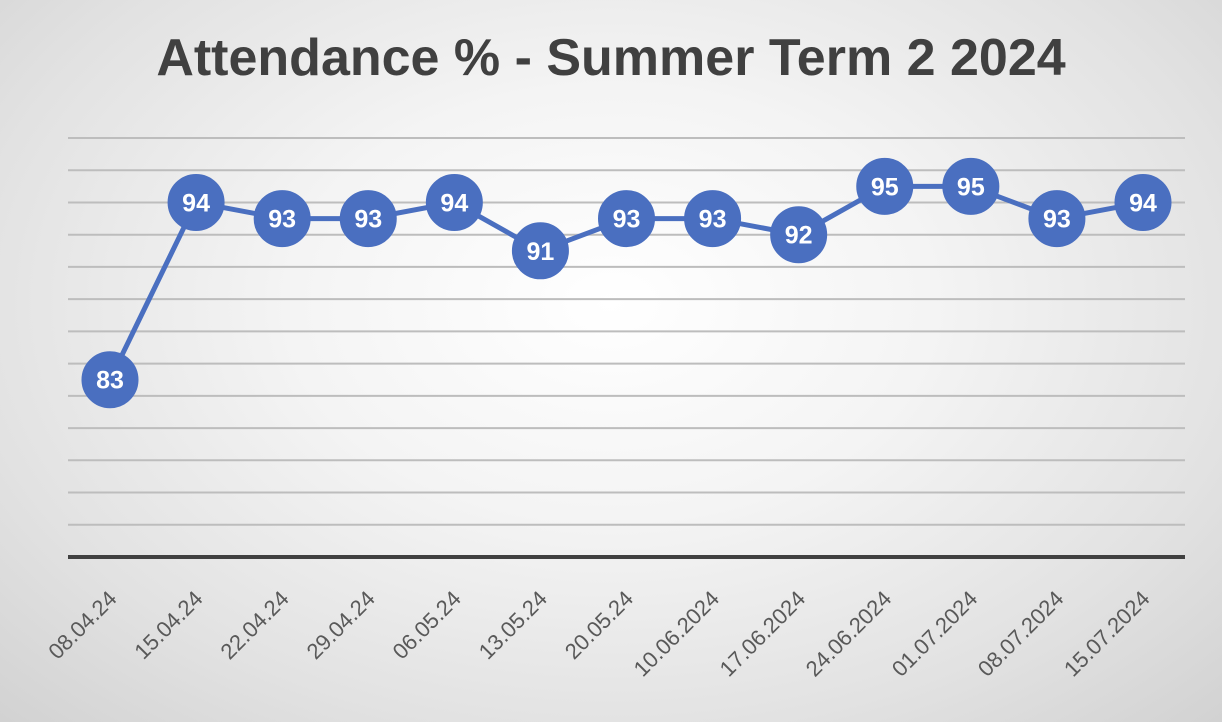  I want to click on data-label: 92, so click(799, 236).